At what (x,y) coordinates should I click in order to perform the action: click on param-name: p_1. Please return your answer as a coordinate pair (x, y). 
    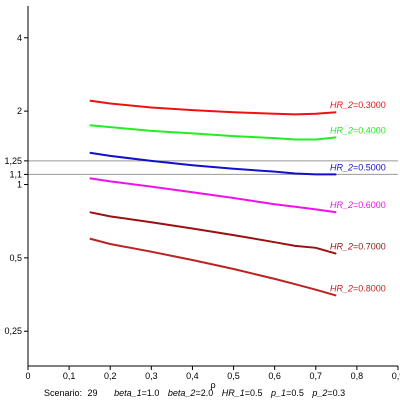
    Looking at the image, I should click on (278, 393).